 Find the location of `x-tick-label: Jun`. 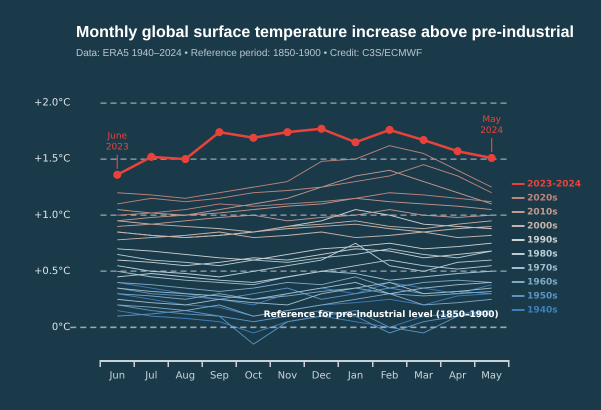

x-tick-label: Jun is located at coordinates (117, 376).